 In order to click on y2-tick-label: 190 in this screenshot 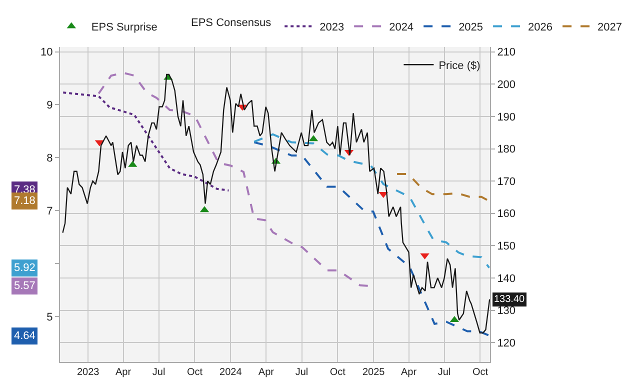, I will do `click(506, 117)`.